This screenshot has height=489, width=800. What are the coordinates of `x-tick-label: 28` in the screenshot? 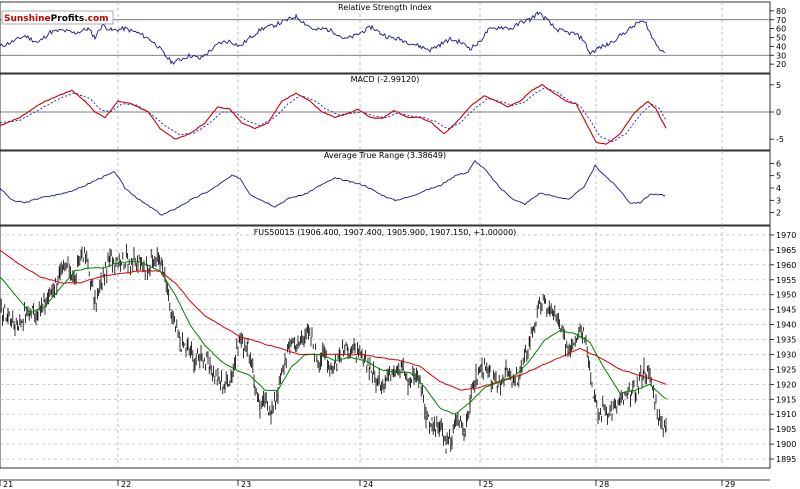 It's located at (604, 484).